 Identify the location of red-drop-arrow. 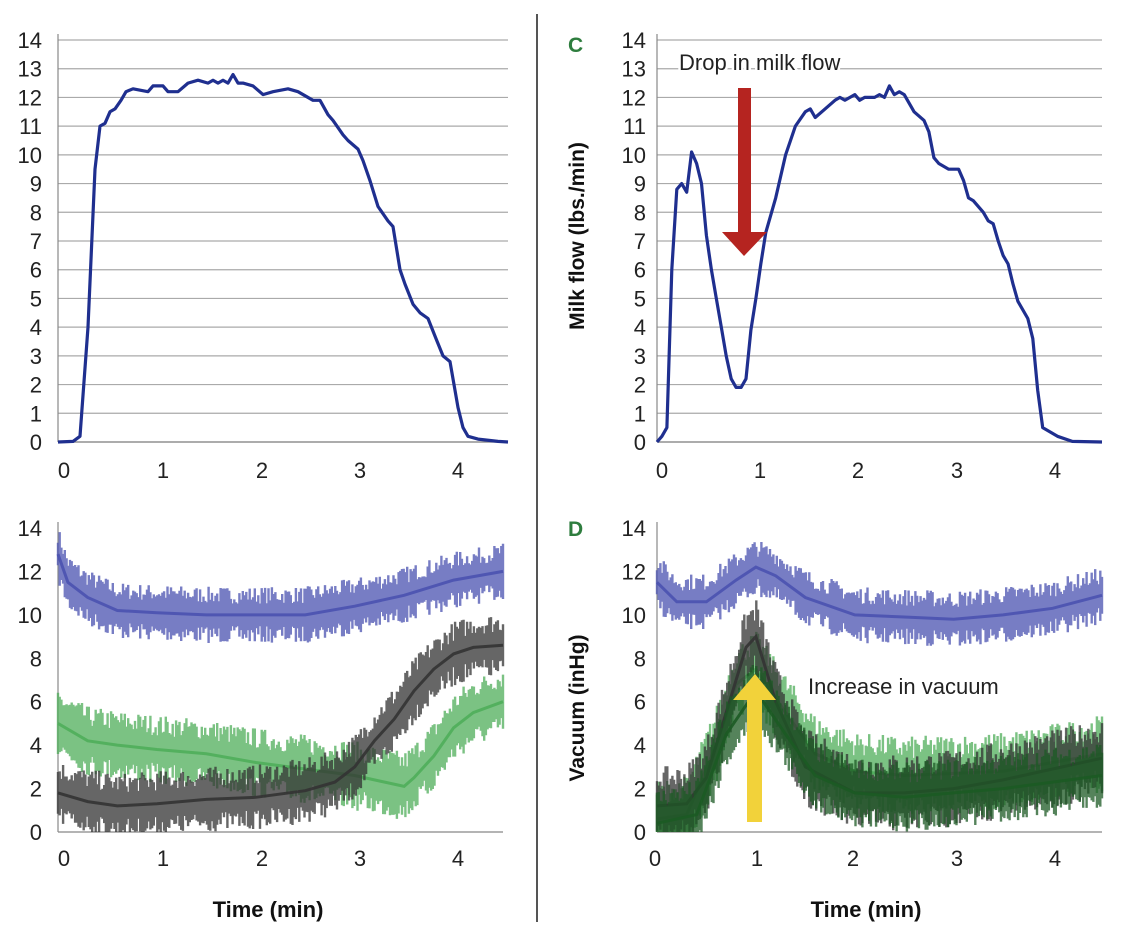
(744, 172).